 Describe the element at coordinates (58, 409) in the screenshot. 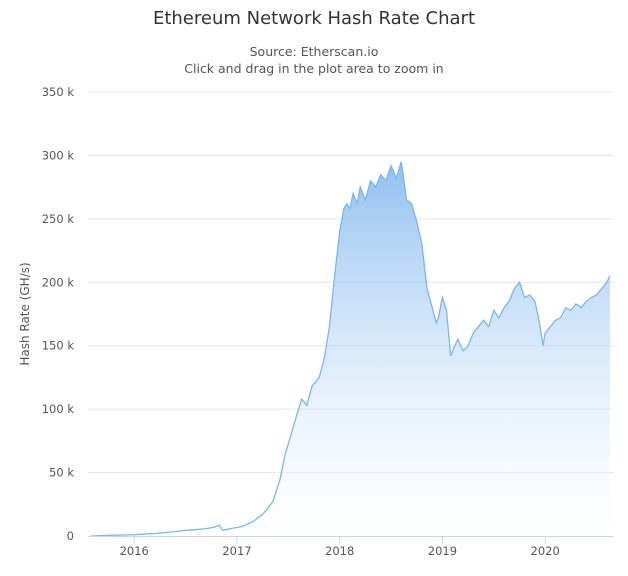

I see `y-tick-label: 100 k` at that location.